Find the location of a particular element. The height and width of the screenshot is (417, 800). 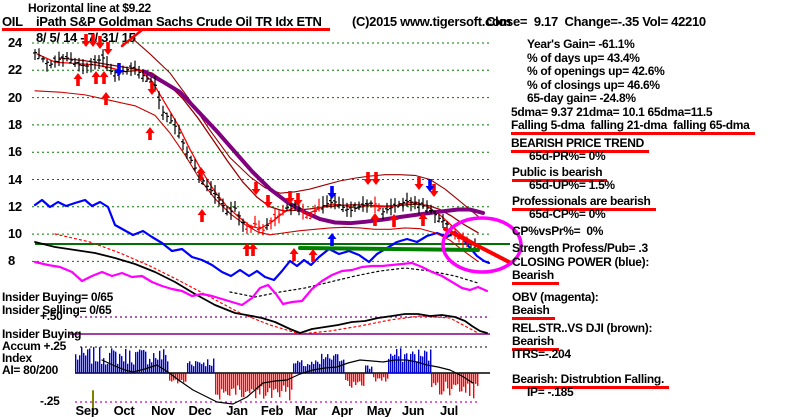

price-axis-label: 20 is located at coordinates (15, 97).